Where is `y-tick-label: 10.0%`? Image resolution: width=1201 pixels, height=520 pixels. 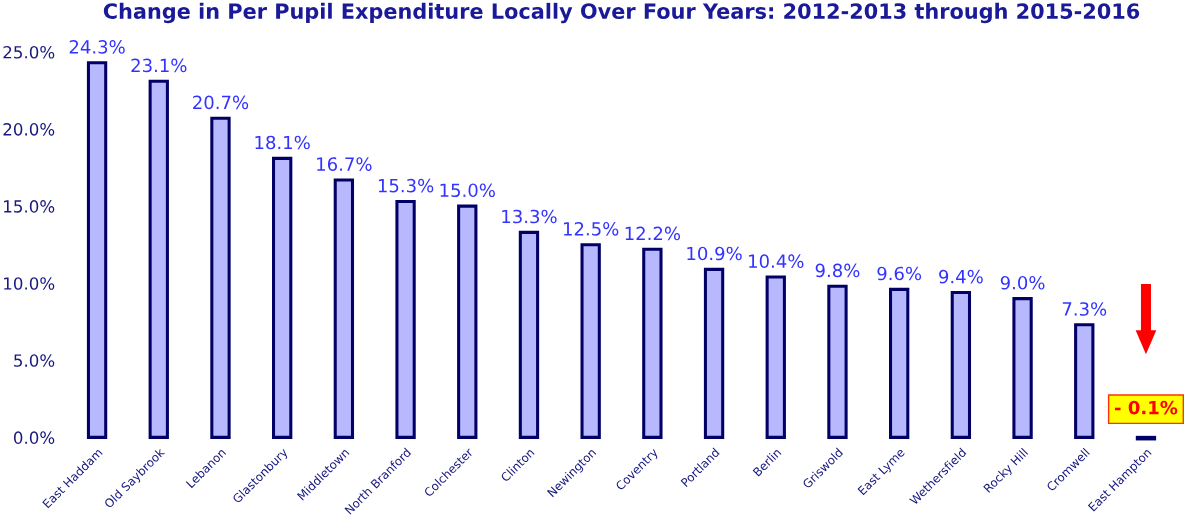 y-tick-label: 10.0% is located at coordinates (29, 283).